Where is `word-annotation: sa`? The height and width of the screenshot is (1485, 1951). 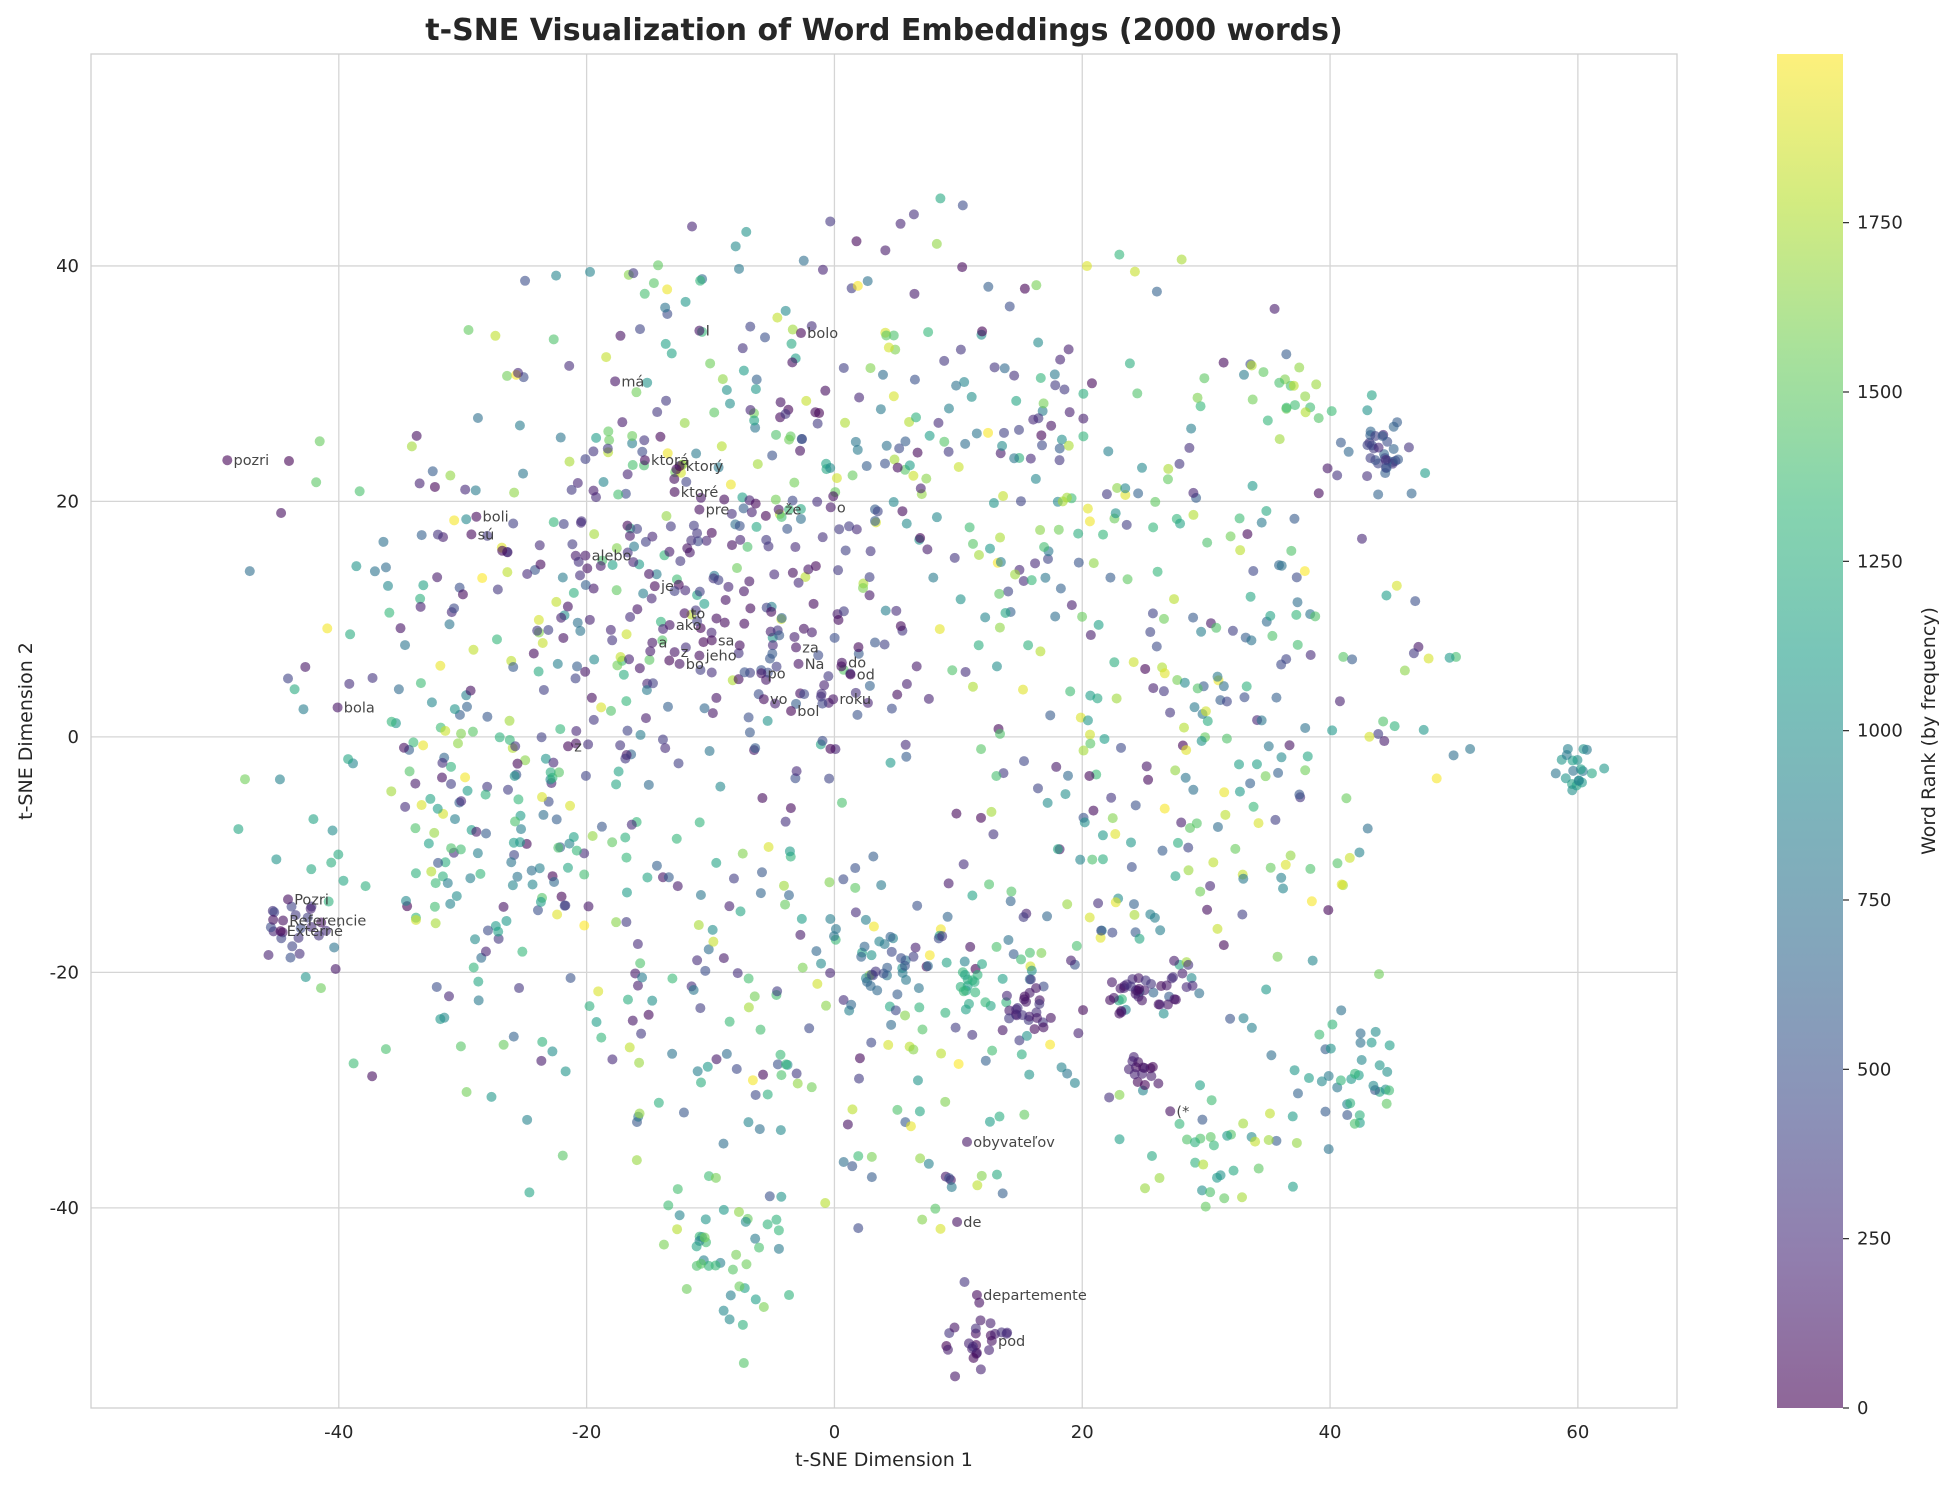
word-annotation: sa is located at coordinates (726, 641).